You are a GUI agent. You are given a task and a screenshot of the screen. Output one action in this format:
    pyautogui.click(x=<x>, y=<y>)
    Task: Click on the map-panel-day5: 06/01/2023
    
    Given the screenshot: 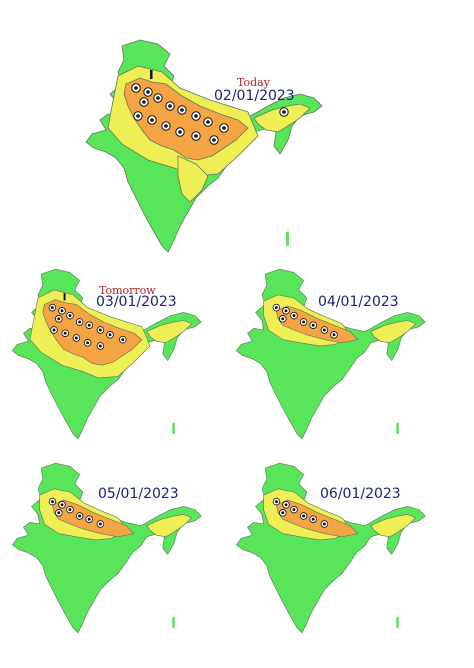 What is the action you would take?
    pyautogui.click(x=334, y=549)
    